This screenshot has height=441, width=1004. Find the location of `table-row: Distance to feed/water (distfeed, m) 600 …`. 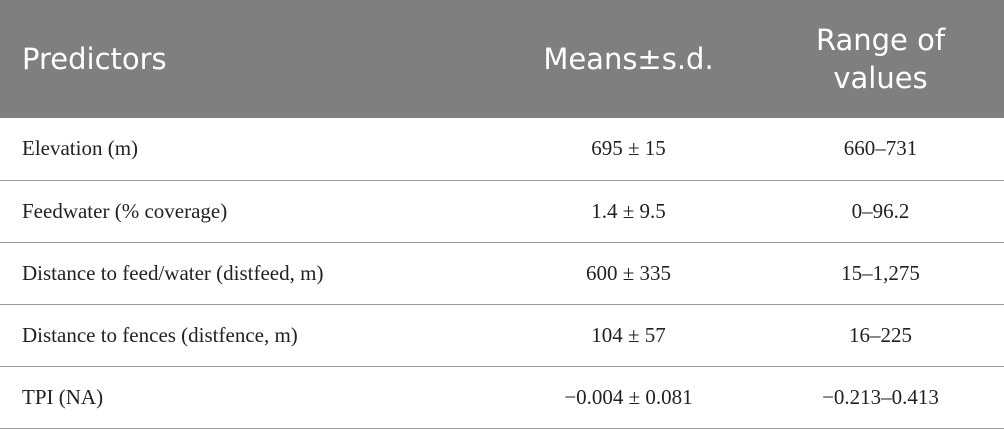

table-row: Distance to feed/water (distfeed, m) 600 … is located at coordinates (502, 273).